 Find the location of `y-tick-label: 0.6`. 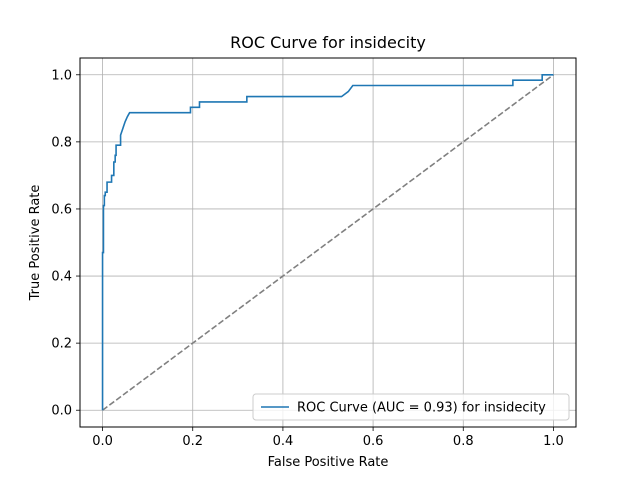

y-tick-label: 0.6 is located at coordinates (61, 209).